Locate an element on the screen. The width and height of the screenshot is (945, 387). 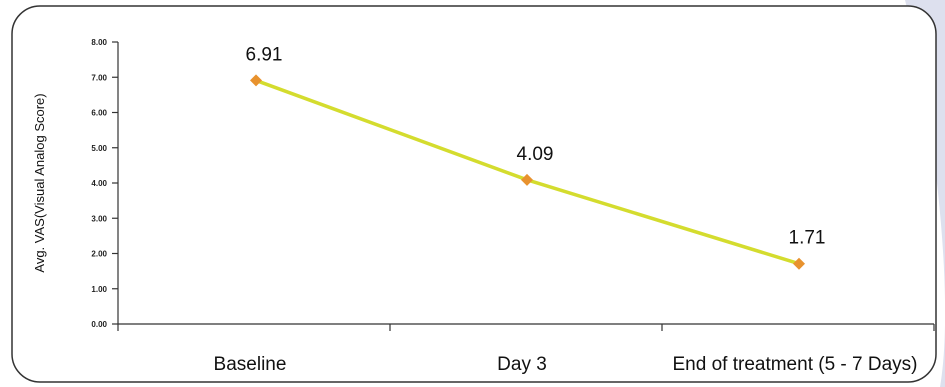
y-axis: 0.00 1.00 2.00 3.00 4.00 5.00 6.00 7.00 8.00 is located at coordinates (105, 183).